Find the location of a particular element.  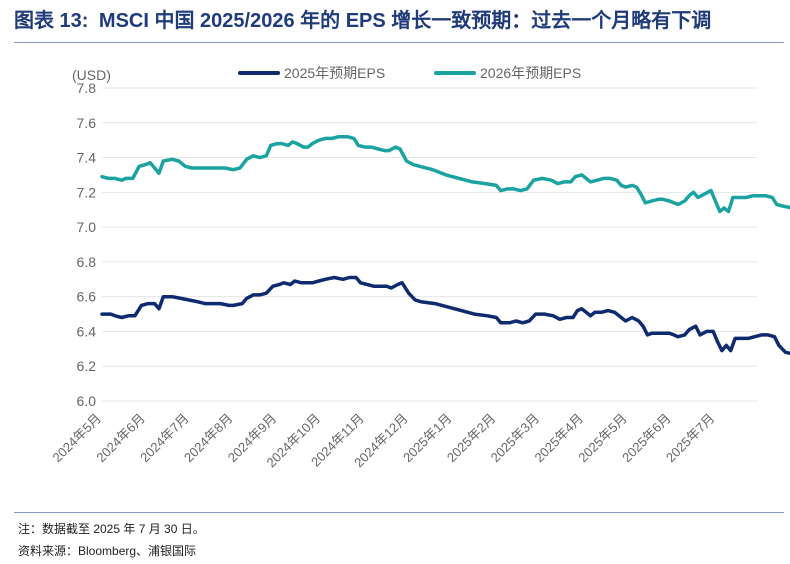

y-tick-label: 6.8 is located at coordinates (87, 262).